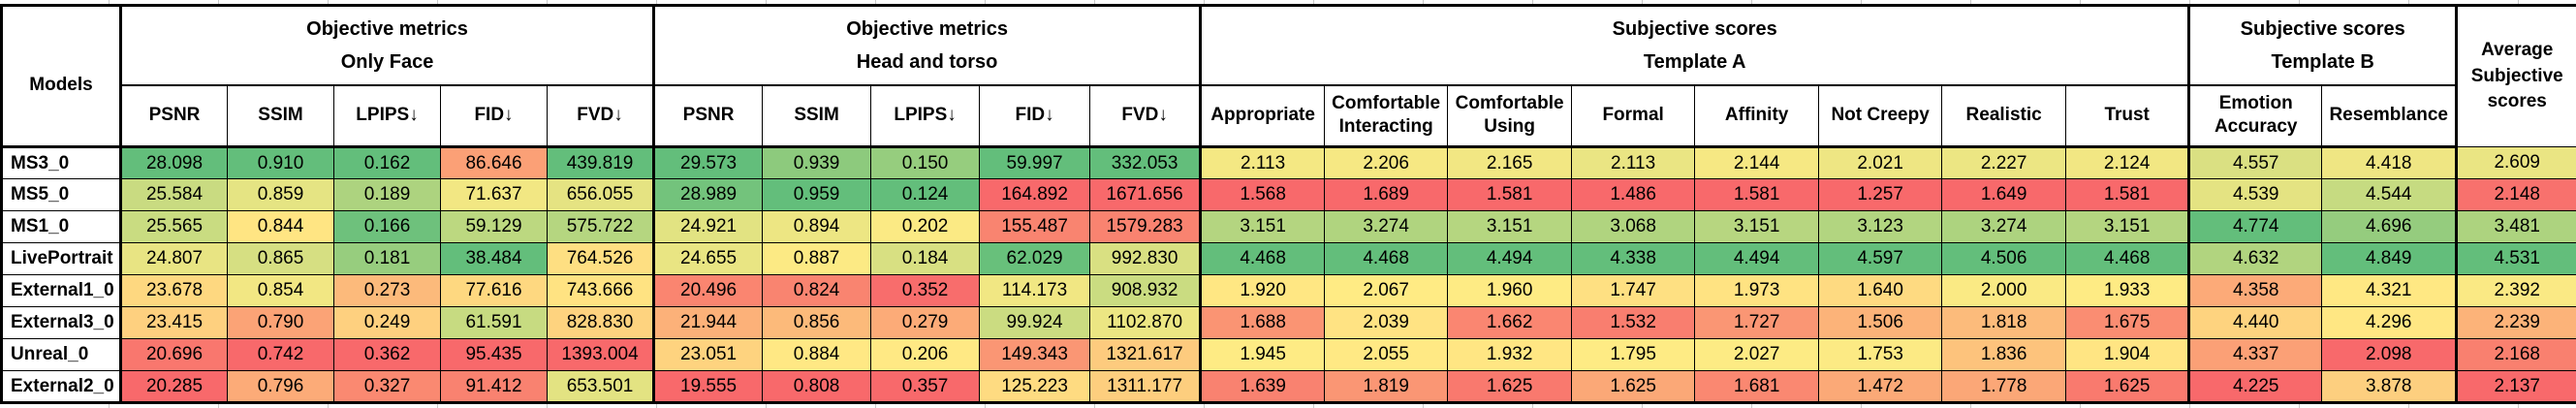 The image size is (2576, 408). What do you see at coordinates (817, 195) in the screenshot?
I see `metric-cell: 0.959` at bounding box center [817, 195].